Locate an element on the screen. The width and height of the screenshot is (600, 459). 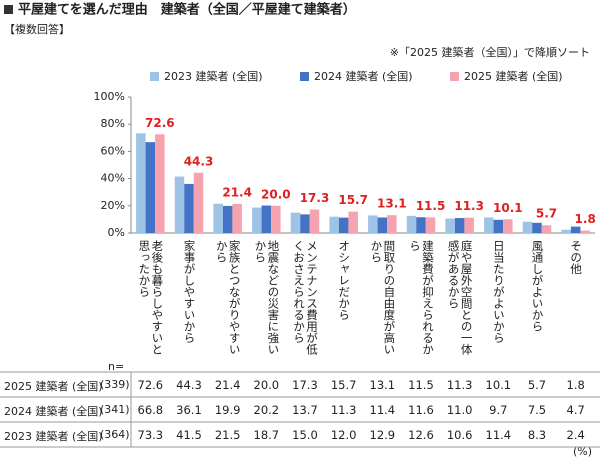
table-cell: 21.4 is located at coordinates (227, 385).